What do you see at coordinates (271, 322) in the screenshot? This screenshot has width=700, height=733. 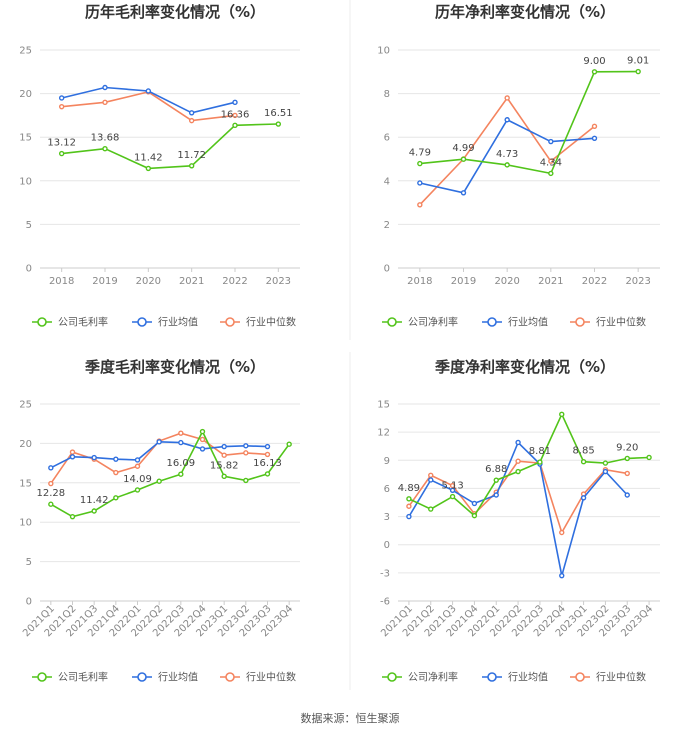 I see `legend-label: 行业中位数` at bounding box center [271, 322].